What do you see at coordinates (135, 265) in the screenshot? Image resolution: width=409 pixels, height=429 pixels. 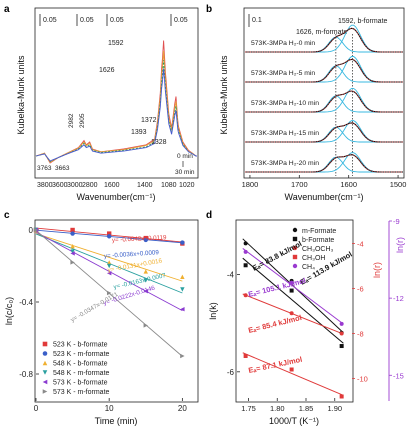 I see `fit-equation: y= -0.0131x+0.0016` at bounding box center [135, 265].